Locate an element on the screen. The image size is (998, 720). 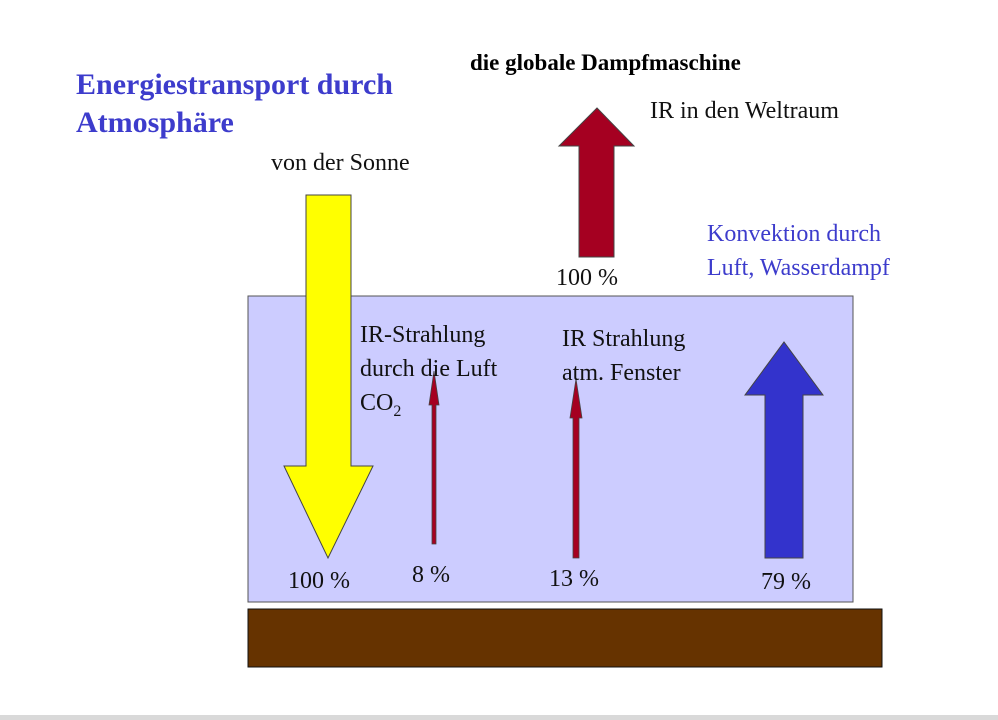
ir-air-label-line1: IR-Strahlung is located at coordinates (423, 335).